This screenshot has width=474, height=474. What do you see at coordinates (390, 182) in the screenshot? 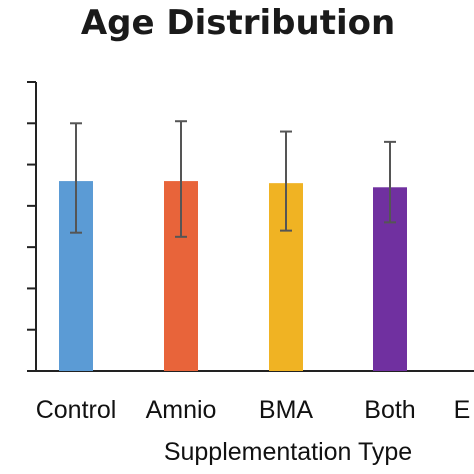
I see `error-bar-both` at bounding box center [390, 182].